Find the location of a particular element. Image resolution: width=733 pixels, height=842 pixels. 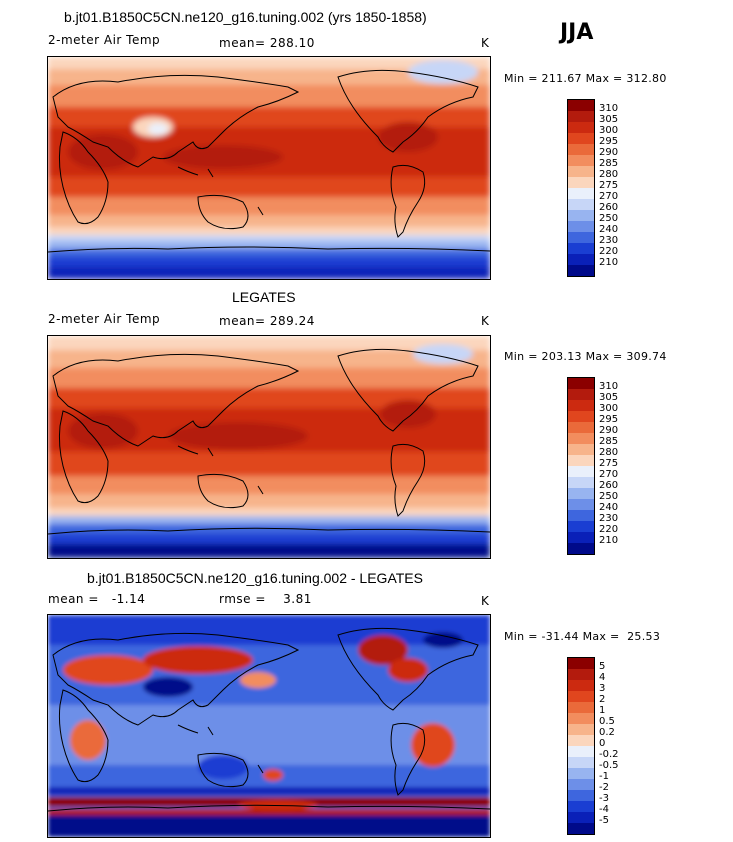

panel-2-colorbar is located at coordinates (581, 466).